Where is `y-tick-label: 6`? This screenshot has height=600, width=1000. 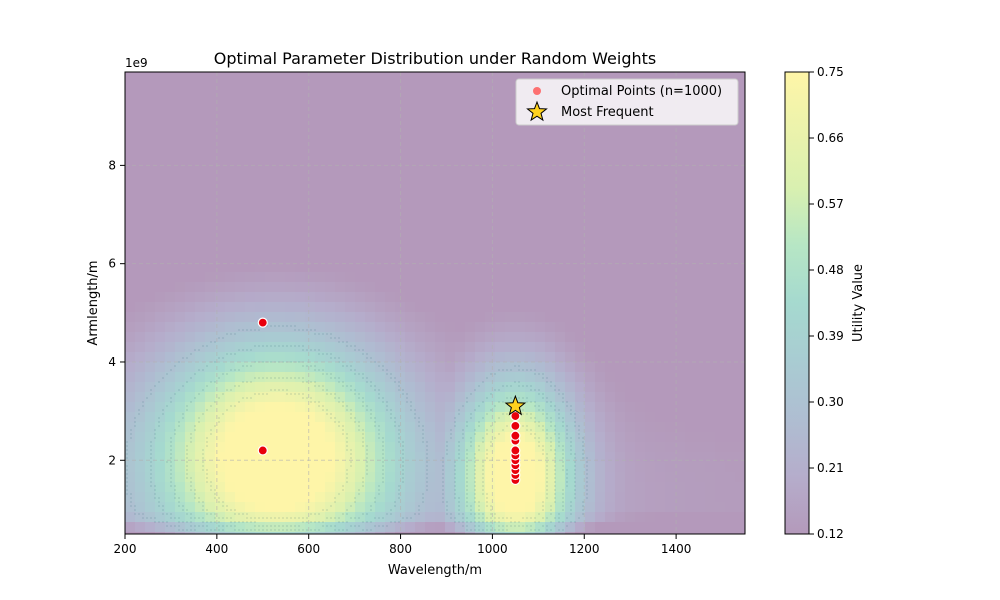 y-tick-label: 6 is located at coordinates (112, 264).